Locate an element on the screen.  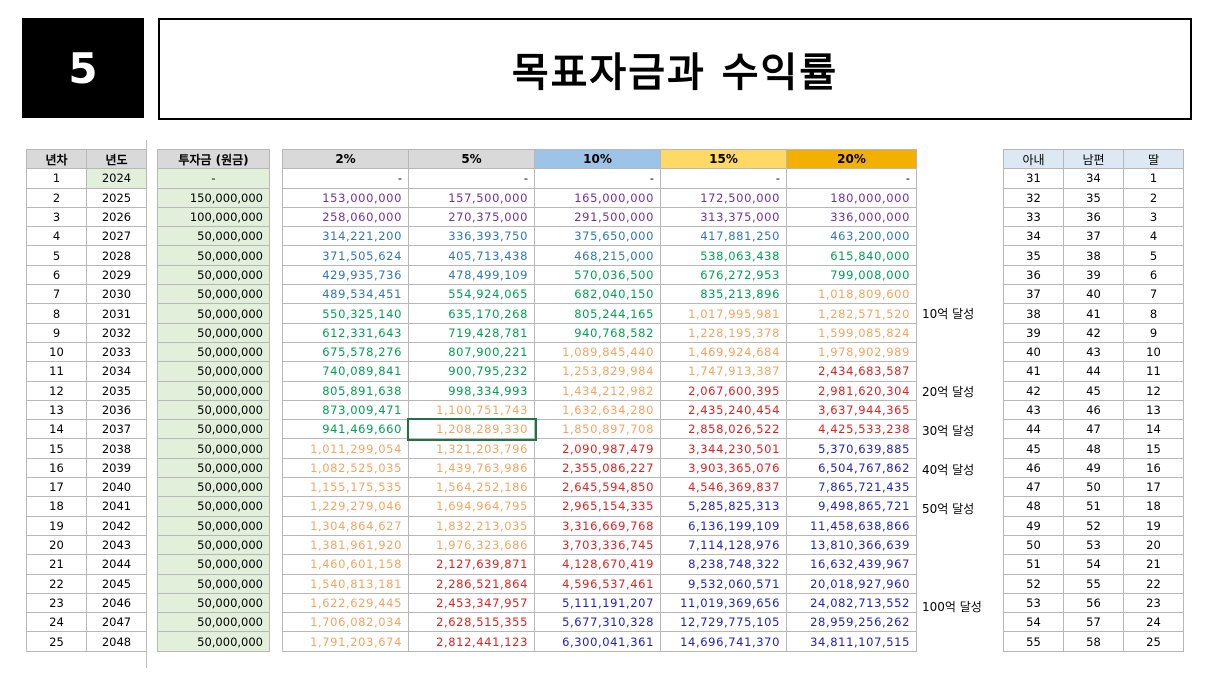
rate-value-cell: 2,127,639,871 is located at coordinates (471, 564).